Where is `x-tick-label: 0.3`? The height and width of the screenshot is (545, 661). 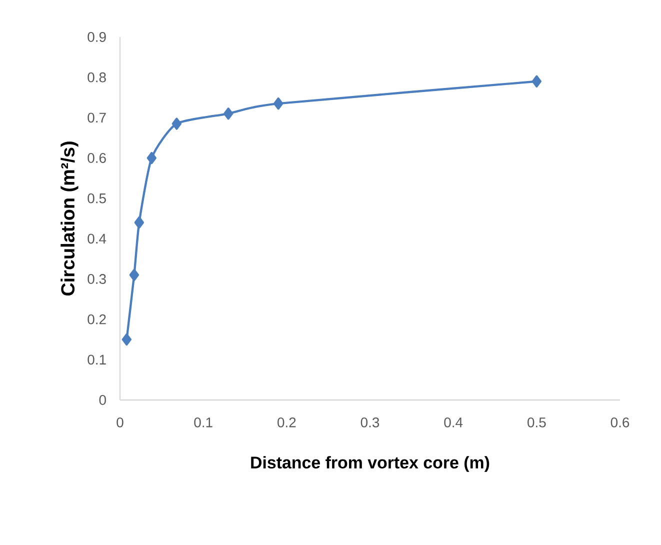
x-tick-label: 0.3 is located at coordinates (370, 422).